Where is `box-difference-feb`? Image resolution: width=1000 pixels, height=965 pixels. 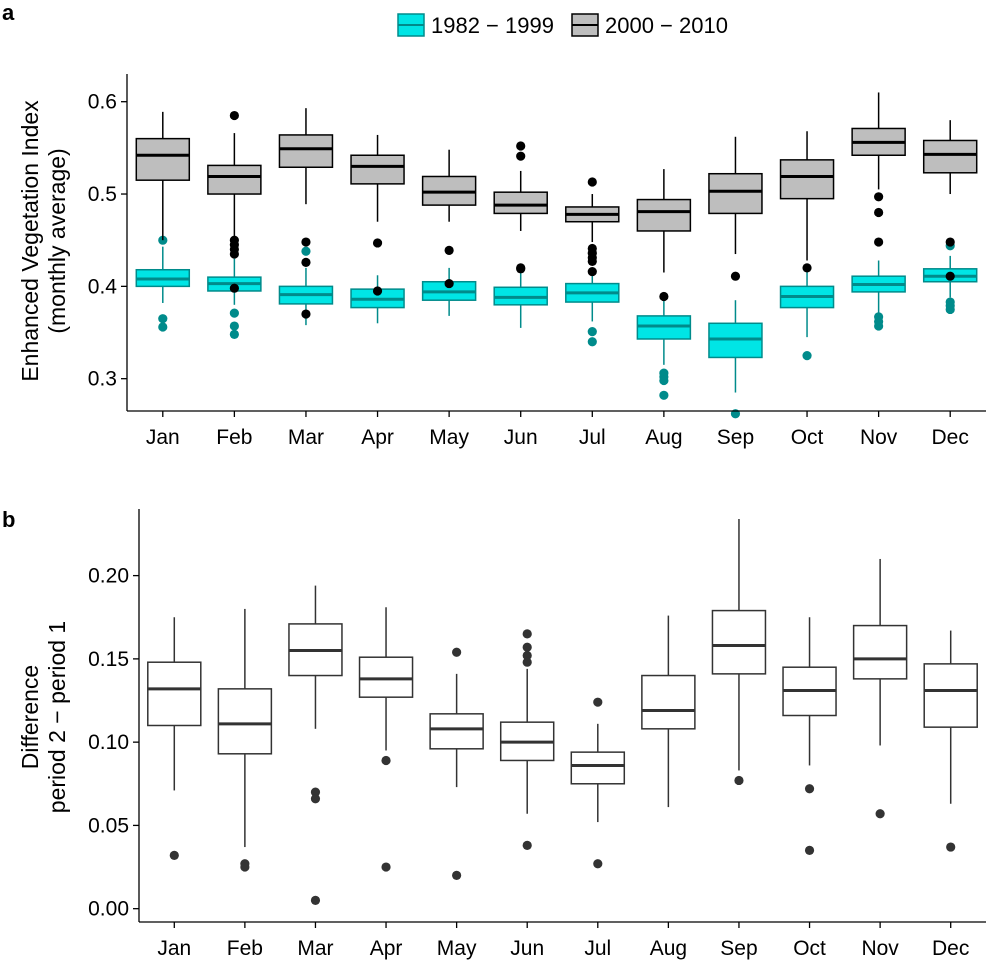 box-difference-feb is located at coordinates (245, 740).